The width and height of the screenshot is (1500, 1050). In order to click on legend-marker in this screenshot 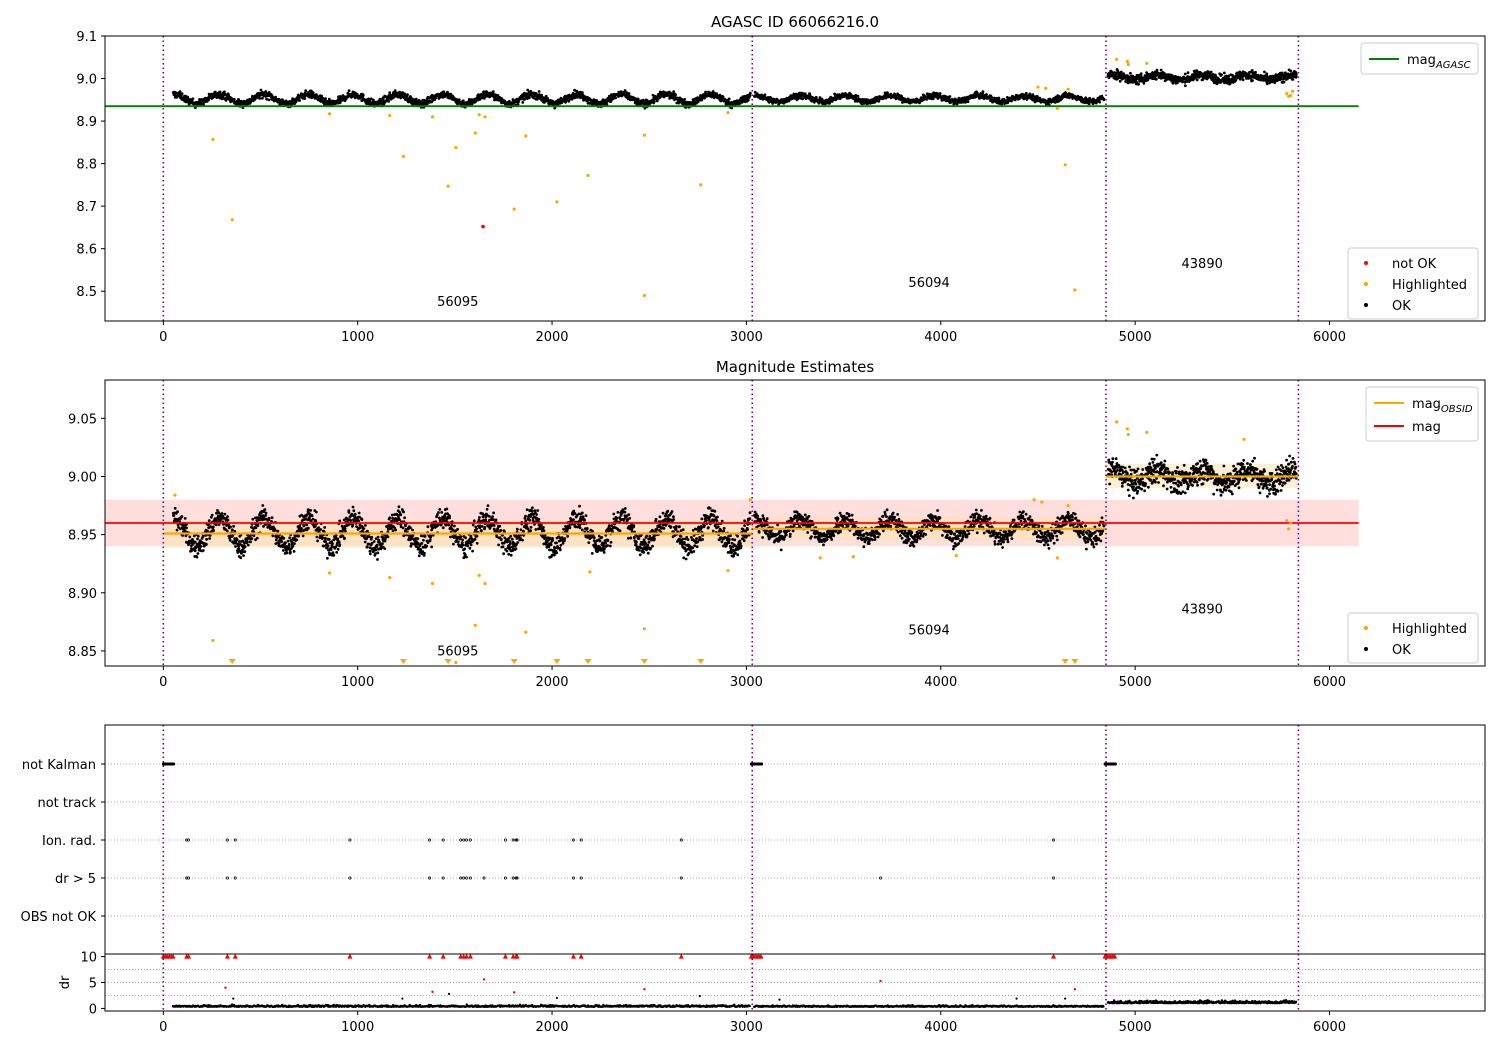, I will do `click(1366, 305)`.